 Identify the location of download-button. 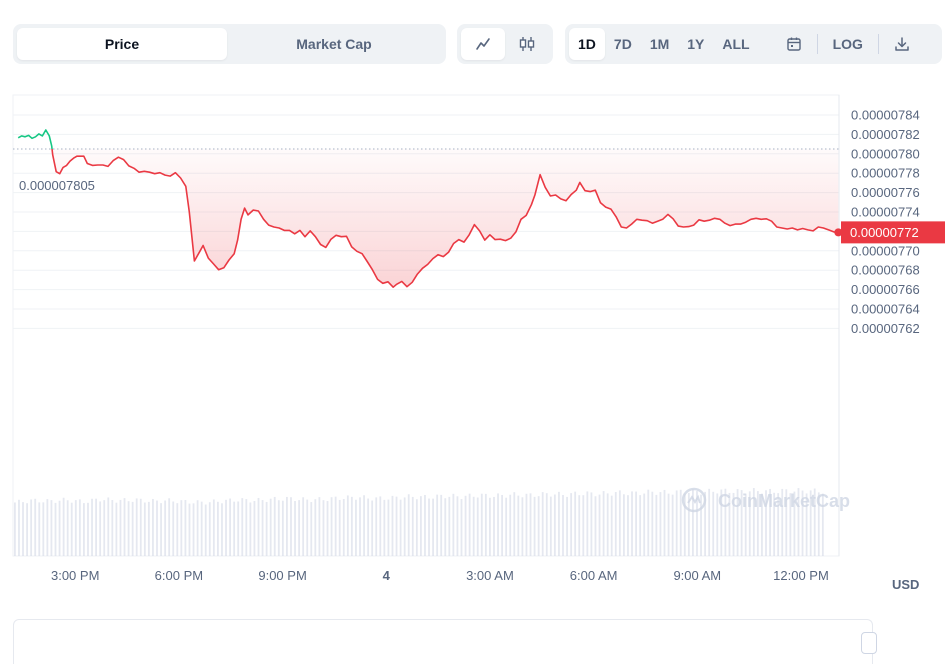
(902, 44).